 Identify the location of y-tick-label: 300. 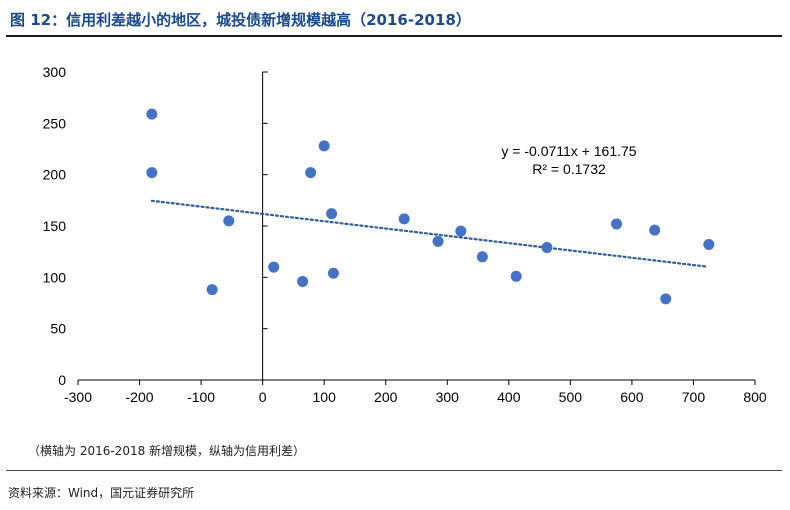
(55, 72).